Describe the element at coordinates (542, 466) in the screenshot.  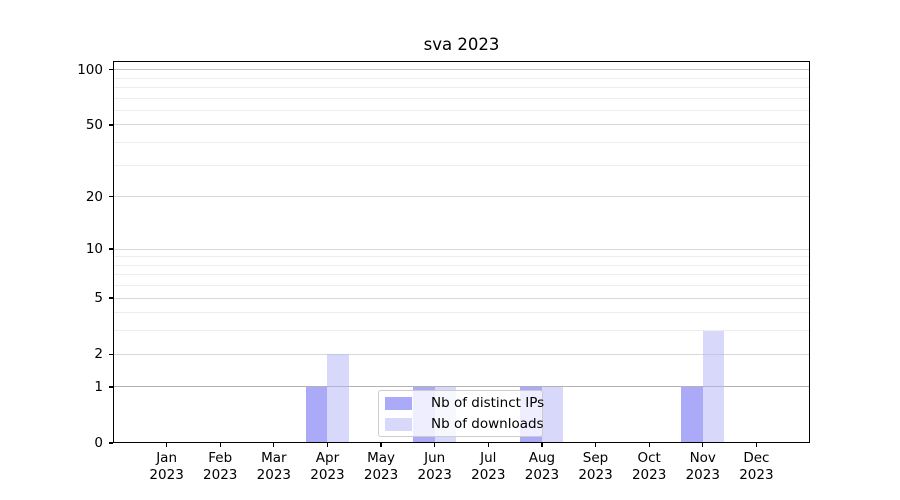
I see `x-tick-label: Aug 2023` at that location.